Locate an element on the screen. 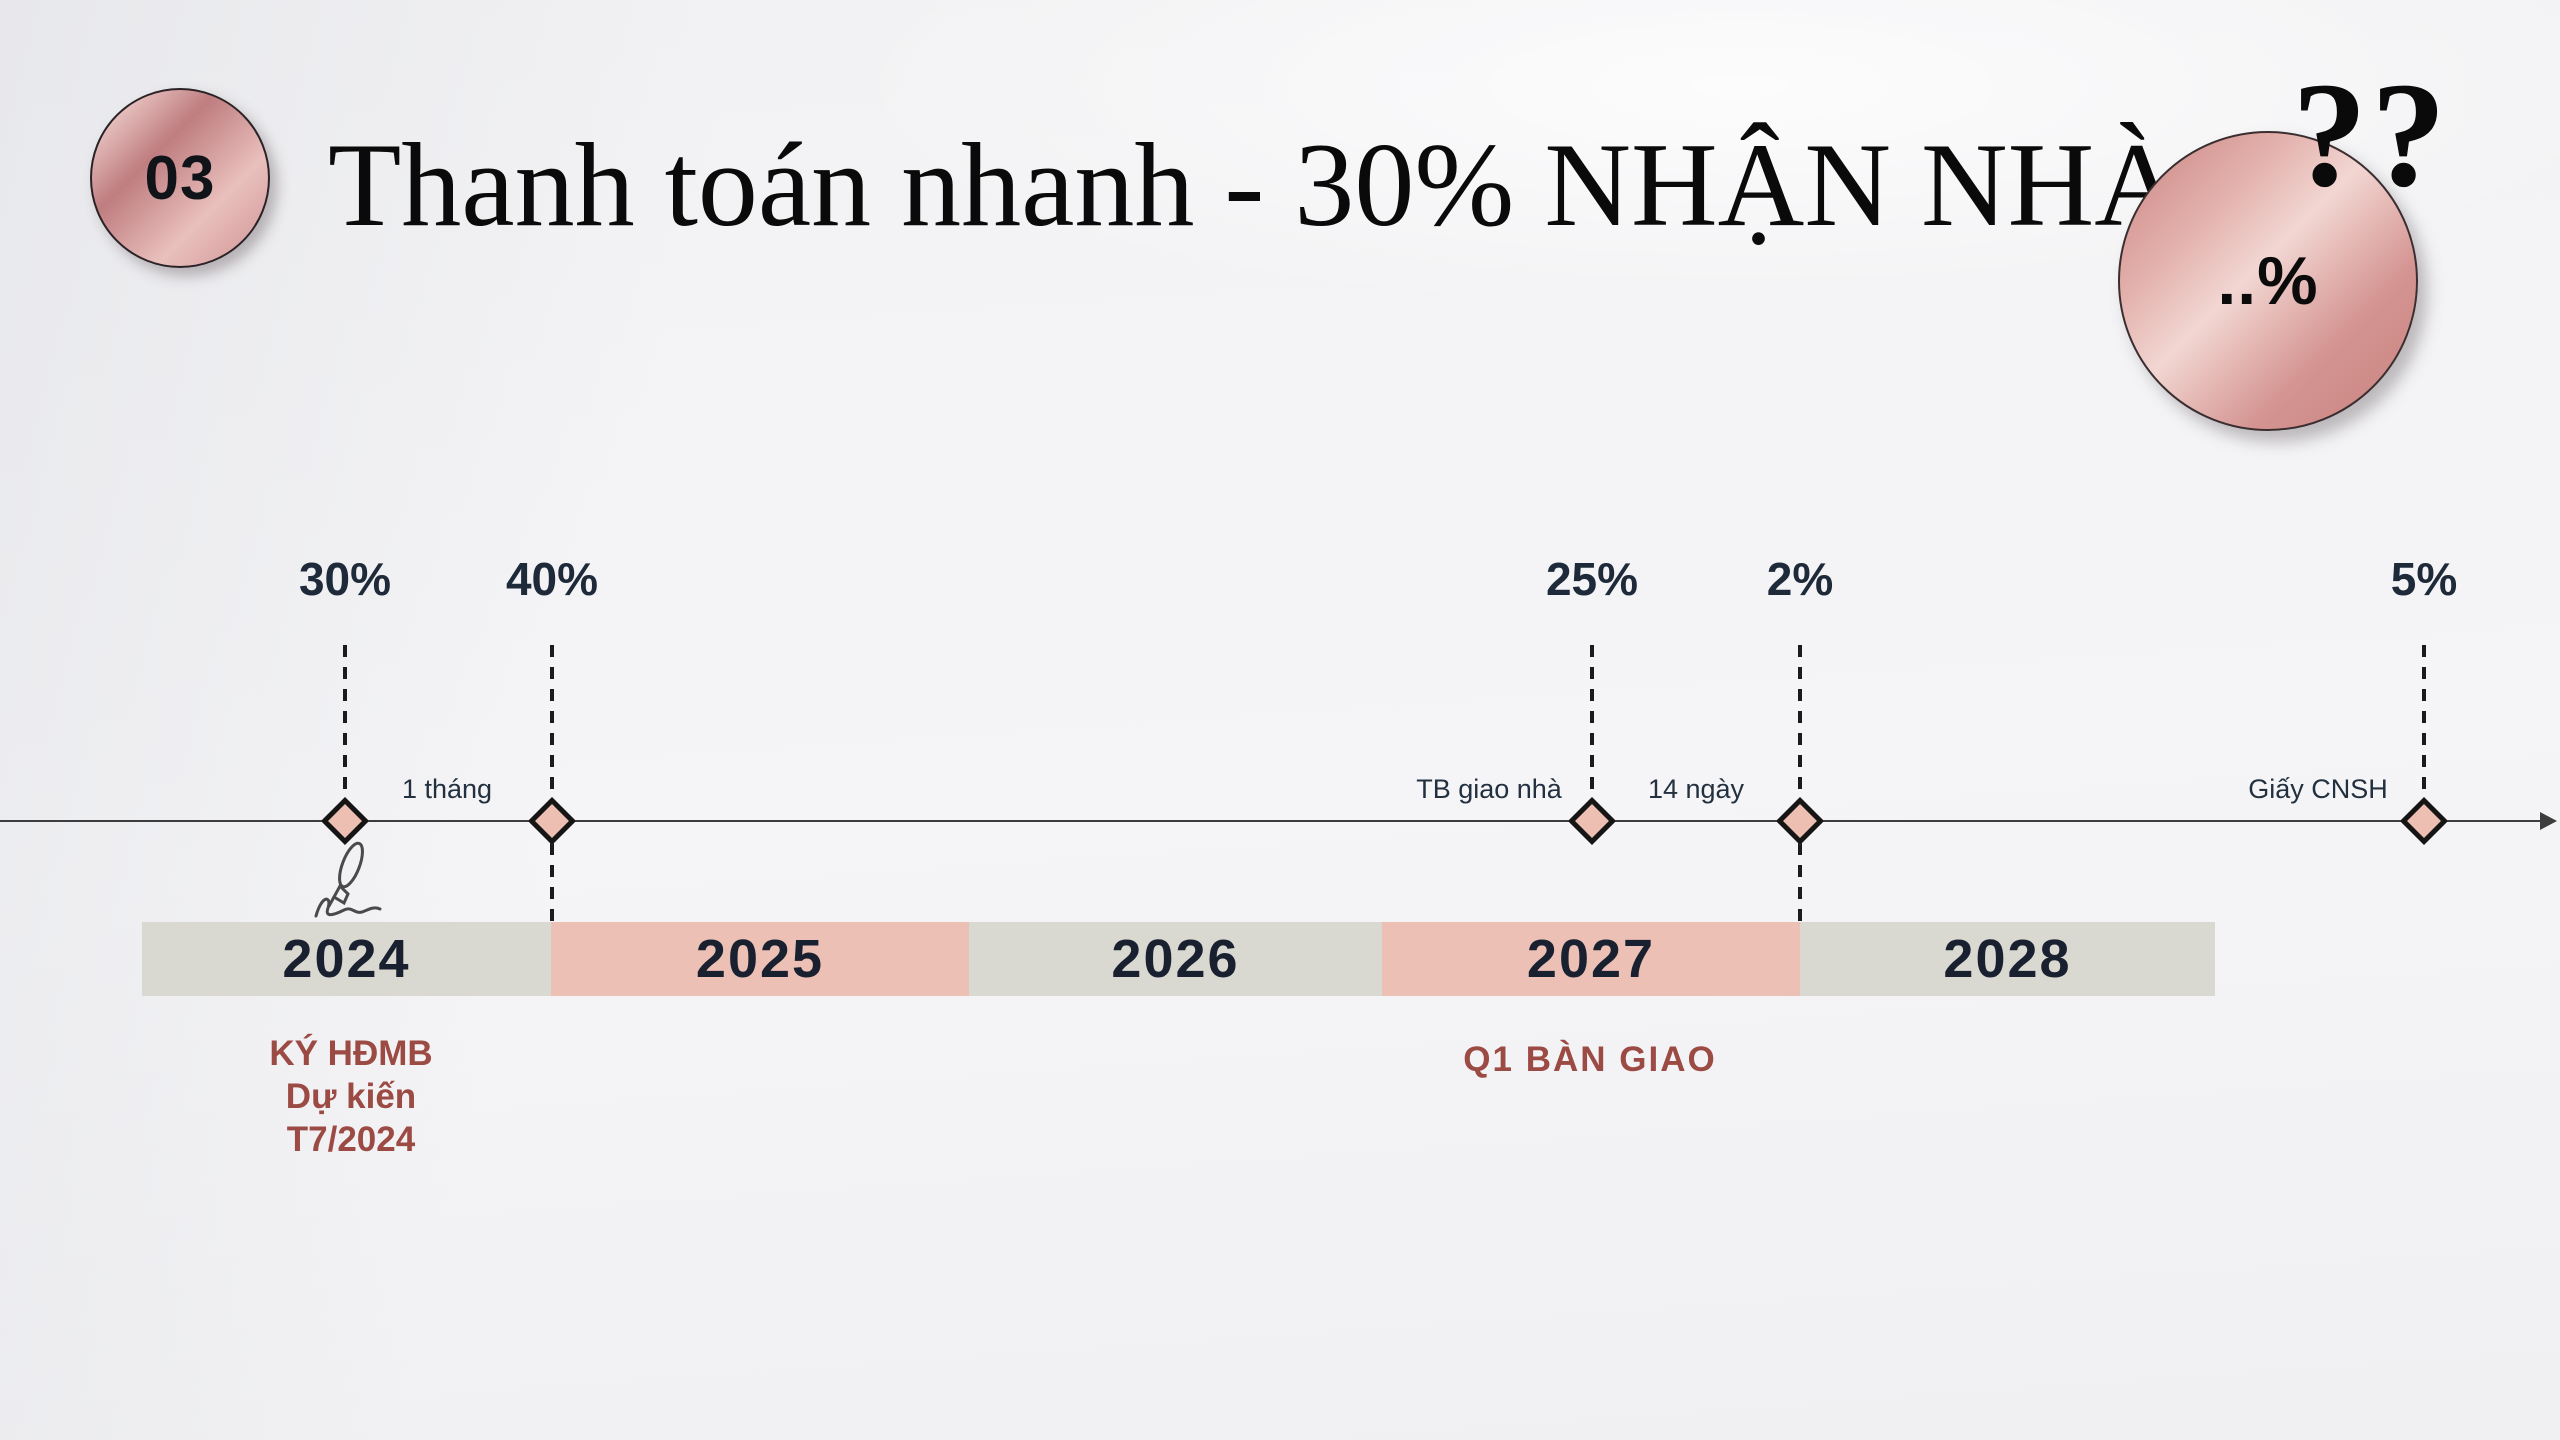 Image resolution: width=2560 pixels, height=1440 pixels. page-title: Thanh toán nhanh - 30% NHẬN NHÀ is located at coordinates (1254, 184).